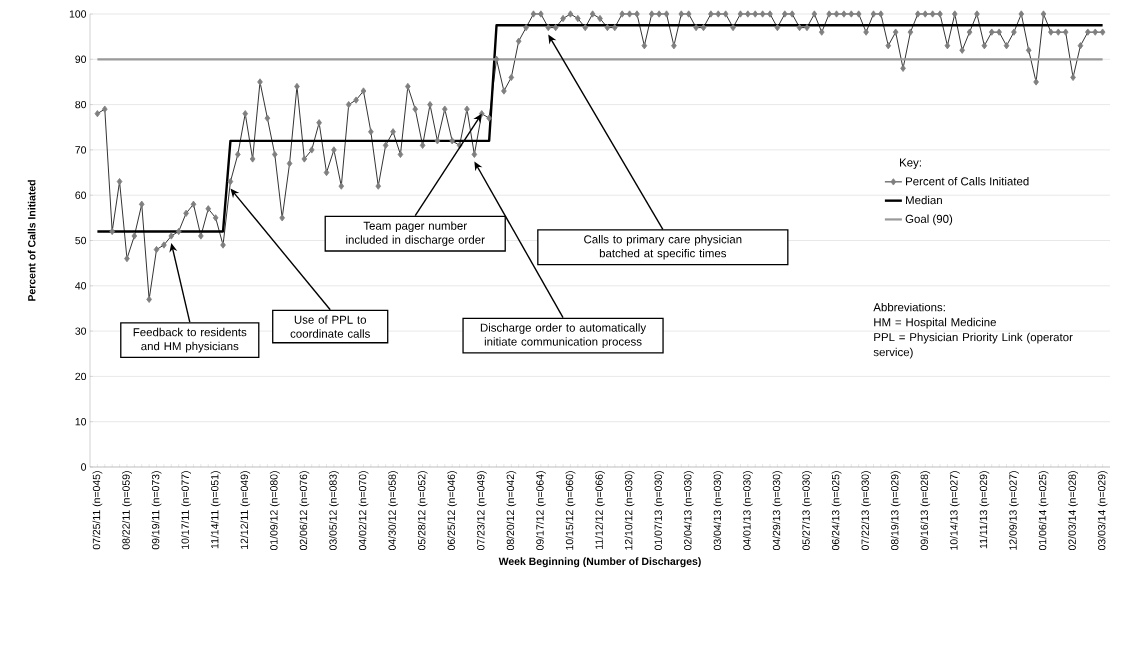  What do you see at coordinates (156, 510) in the screenshot?
I see `x-tick-label: 09/19/11 (n=073)` at bounding box center [156, 510].